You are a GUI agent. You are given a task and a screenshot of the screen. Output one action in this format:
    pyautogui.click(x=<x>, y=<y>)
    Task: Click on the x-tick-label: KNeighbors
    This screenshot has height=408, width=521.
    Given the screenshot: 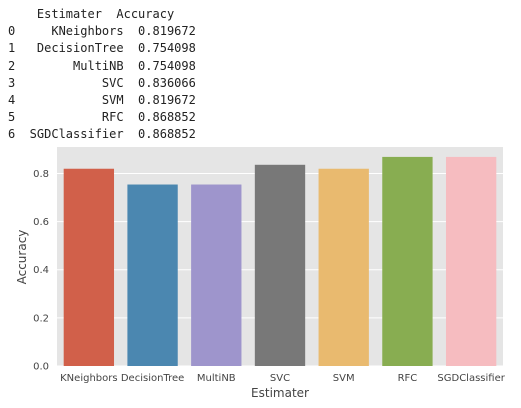 What is the action you would take?
    pyautogui.click(x=88, y=378)
    